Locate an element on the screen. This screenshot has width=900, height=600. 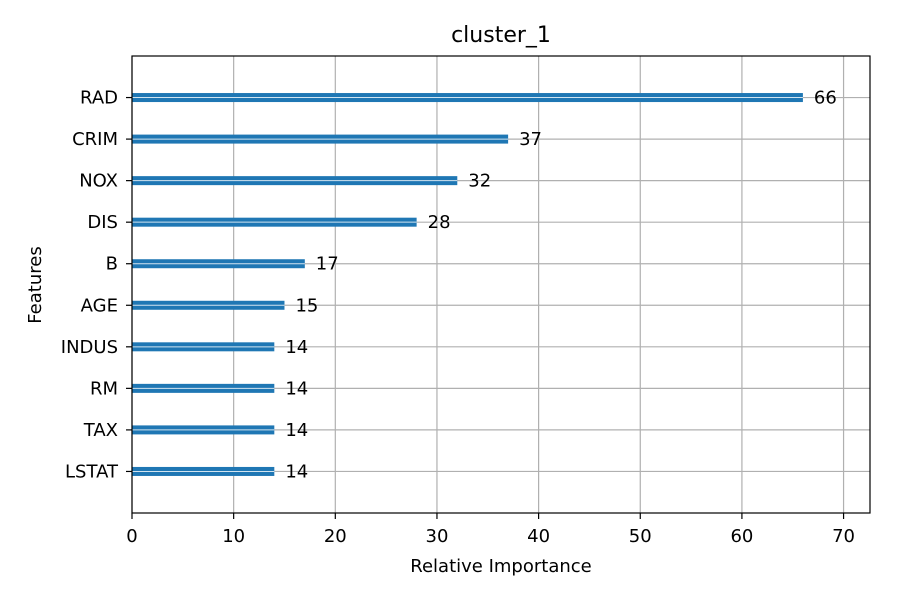
bar-value-label: 28 is located at coordinates (439, 222).